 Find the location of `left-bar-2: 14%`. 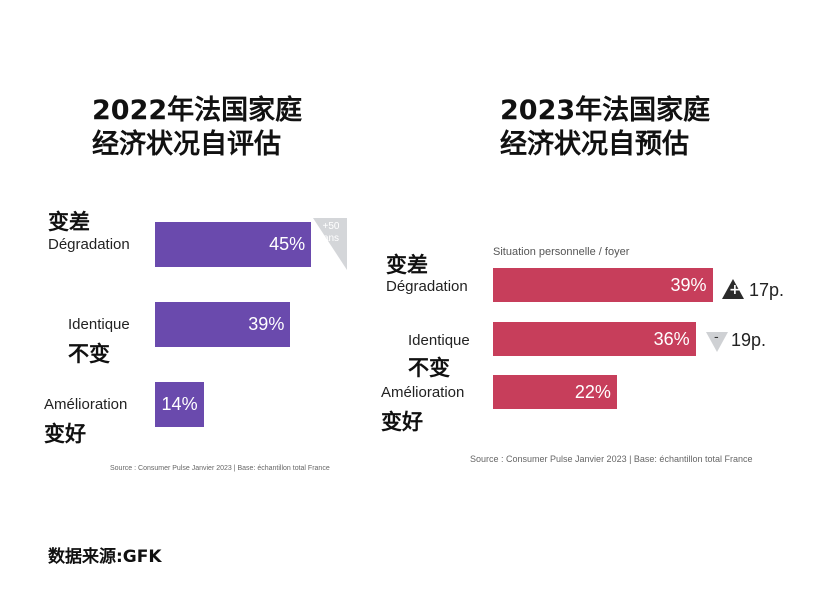

left-bar-2: 14% is located at coordinates (179, 404).